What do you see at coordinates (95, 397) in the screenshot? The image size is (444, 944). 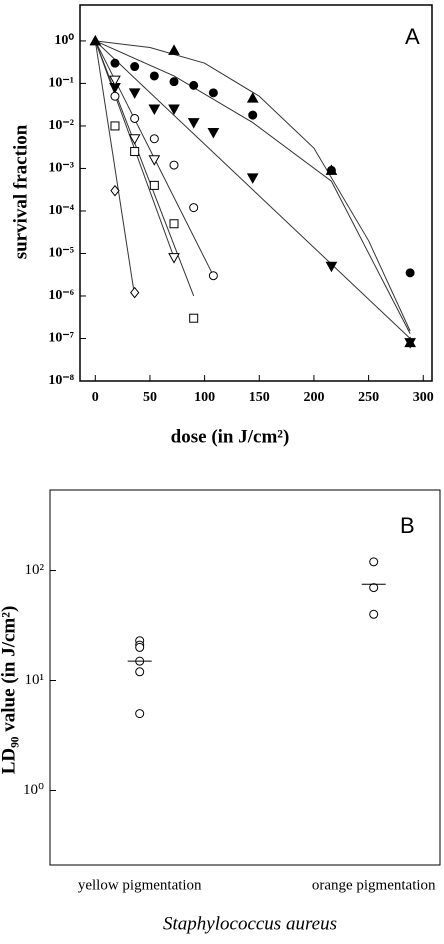 I see `x-tick-label: 0` at bounding box center [95, 397].